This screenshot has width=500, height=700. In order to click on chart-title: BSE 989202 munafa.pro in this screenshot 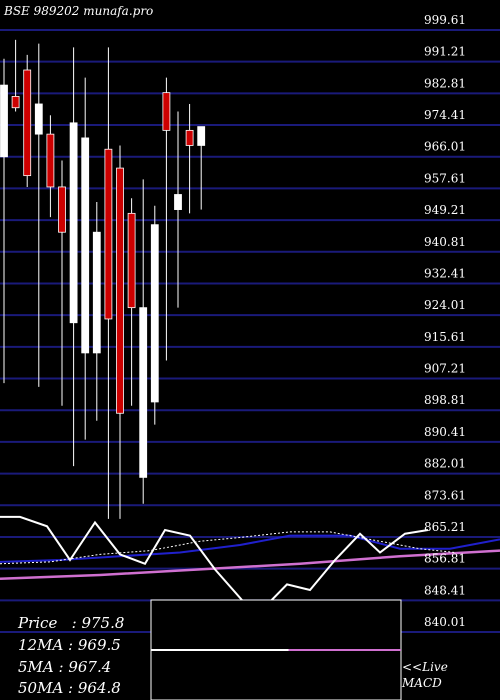, I will do `click(79, 11)`.